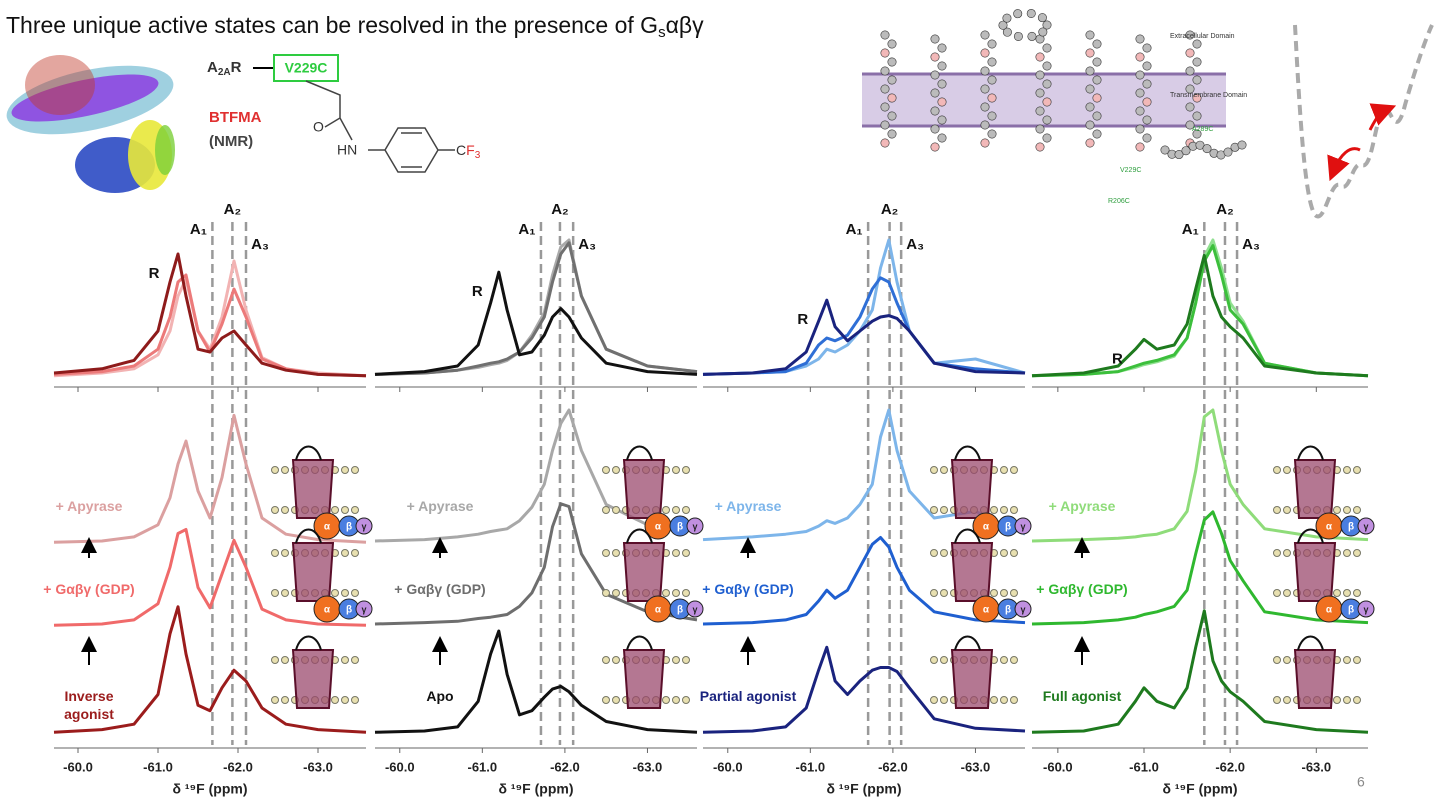 This screenshot has height=809, width=1440. Describe the element at coordinates (1082, 696) in the screenshot. I see `series-label: Full agonist` at that location.